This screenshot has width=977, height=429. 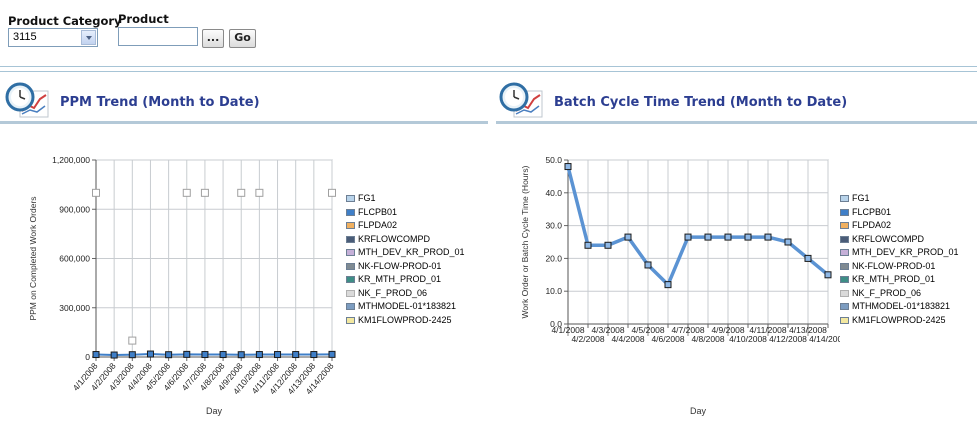 I want to click on y-axis-title: Work Order or Batch Cycle Time (Hours), so click(x=525, y=241).